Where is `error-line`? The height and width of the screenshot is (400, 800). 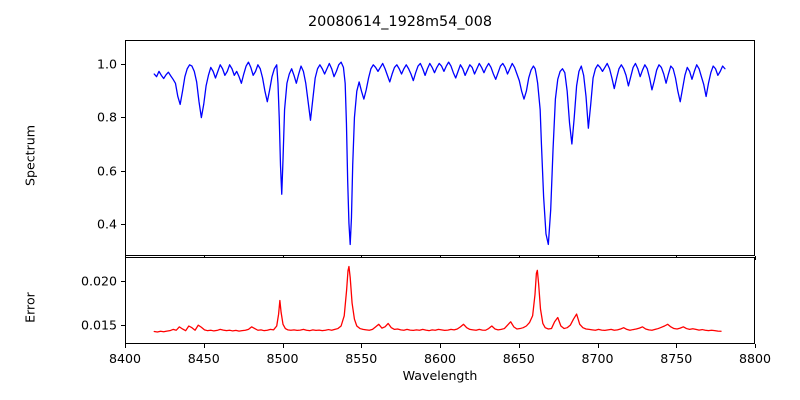 error-line is located at coordinates (437, 299).